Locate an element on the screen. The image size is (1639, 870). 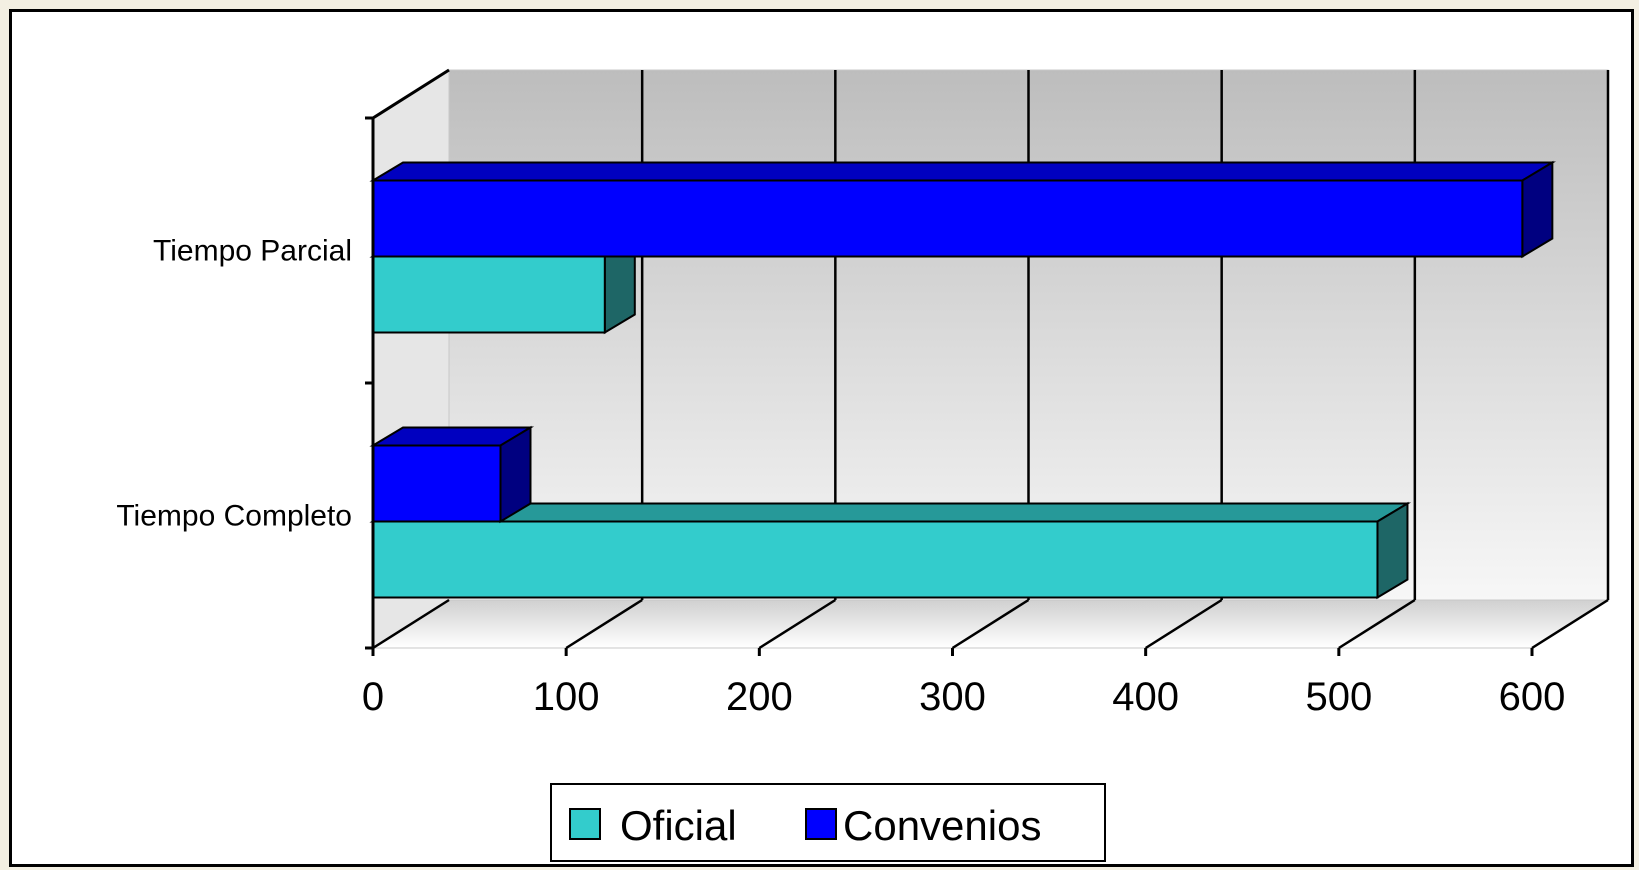
x-tick-label: 0 is located at coordinates (373, 697).